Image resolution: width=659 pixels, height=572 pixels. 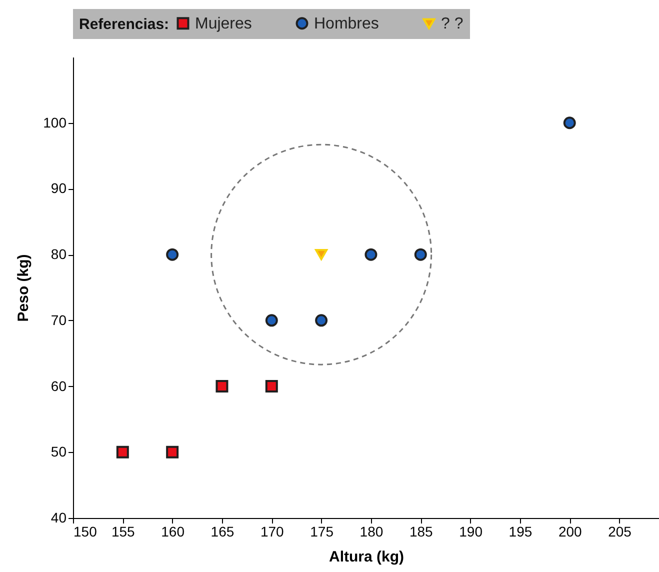 I want to click on x-axis-title: Altura (kg), so click(x=366, y=557).